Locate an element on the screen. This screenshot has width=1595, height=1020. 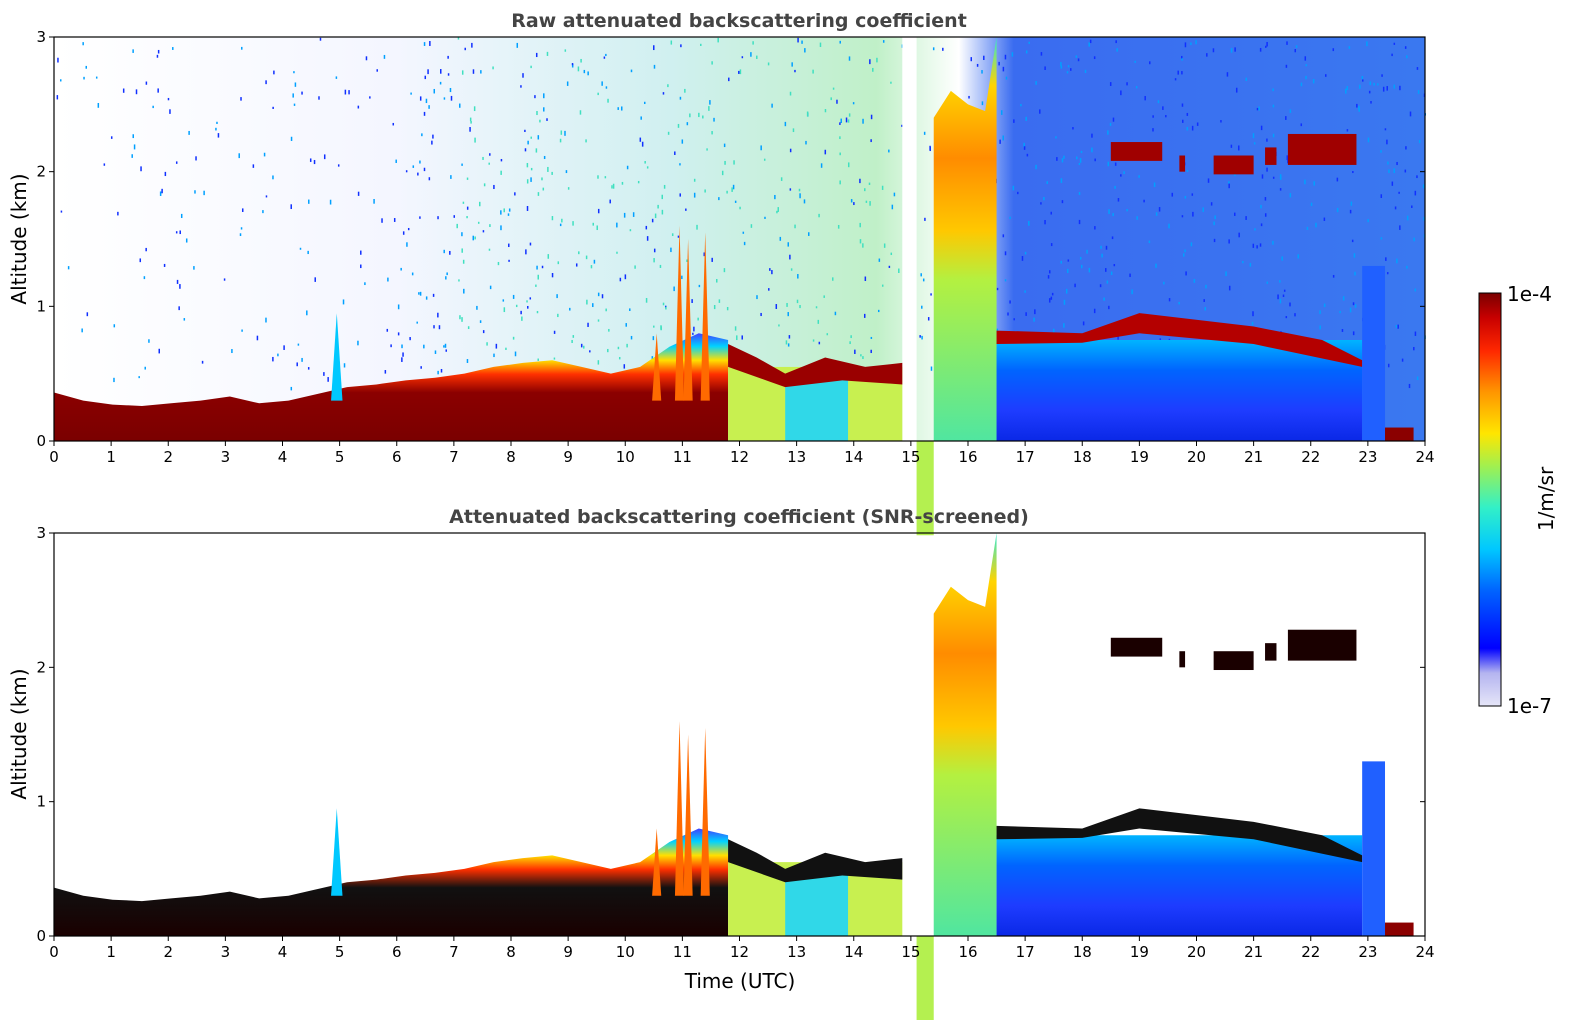
x-tick-label: 24 is located at coordinates (1424, 457).